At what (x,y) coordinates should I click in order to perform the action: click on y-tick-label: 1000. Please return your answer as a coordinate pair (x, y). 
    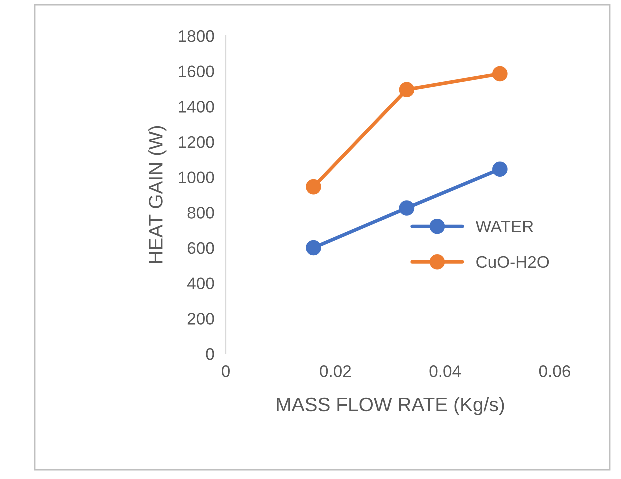
    Looking at the image, I should click on (196, 178).